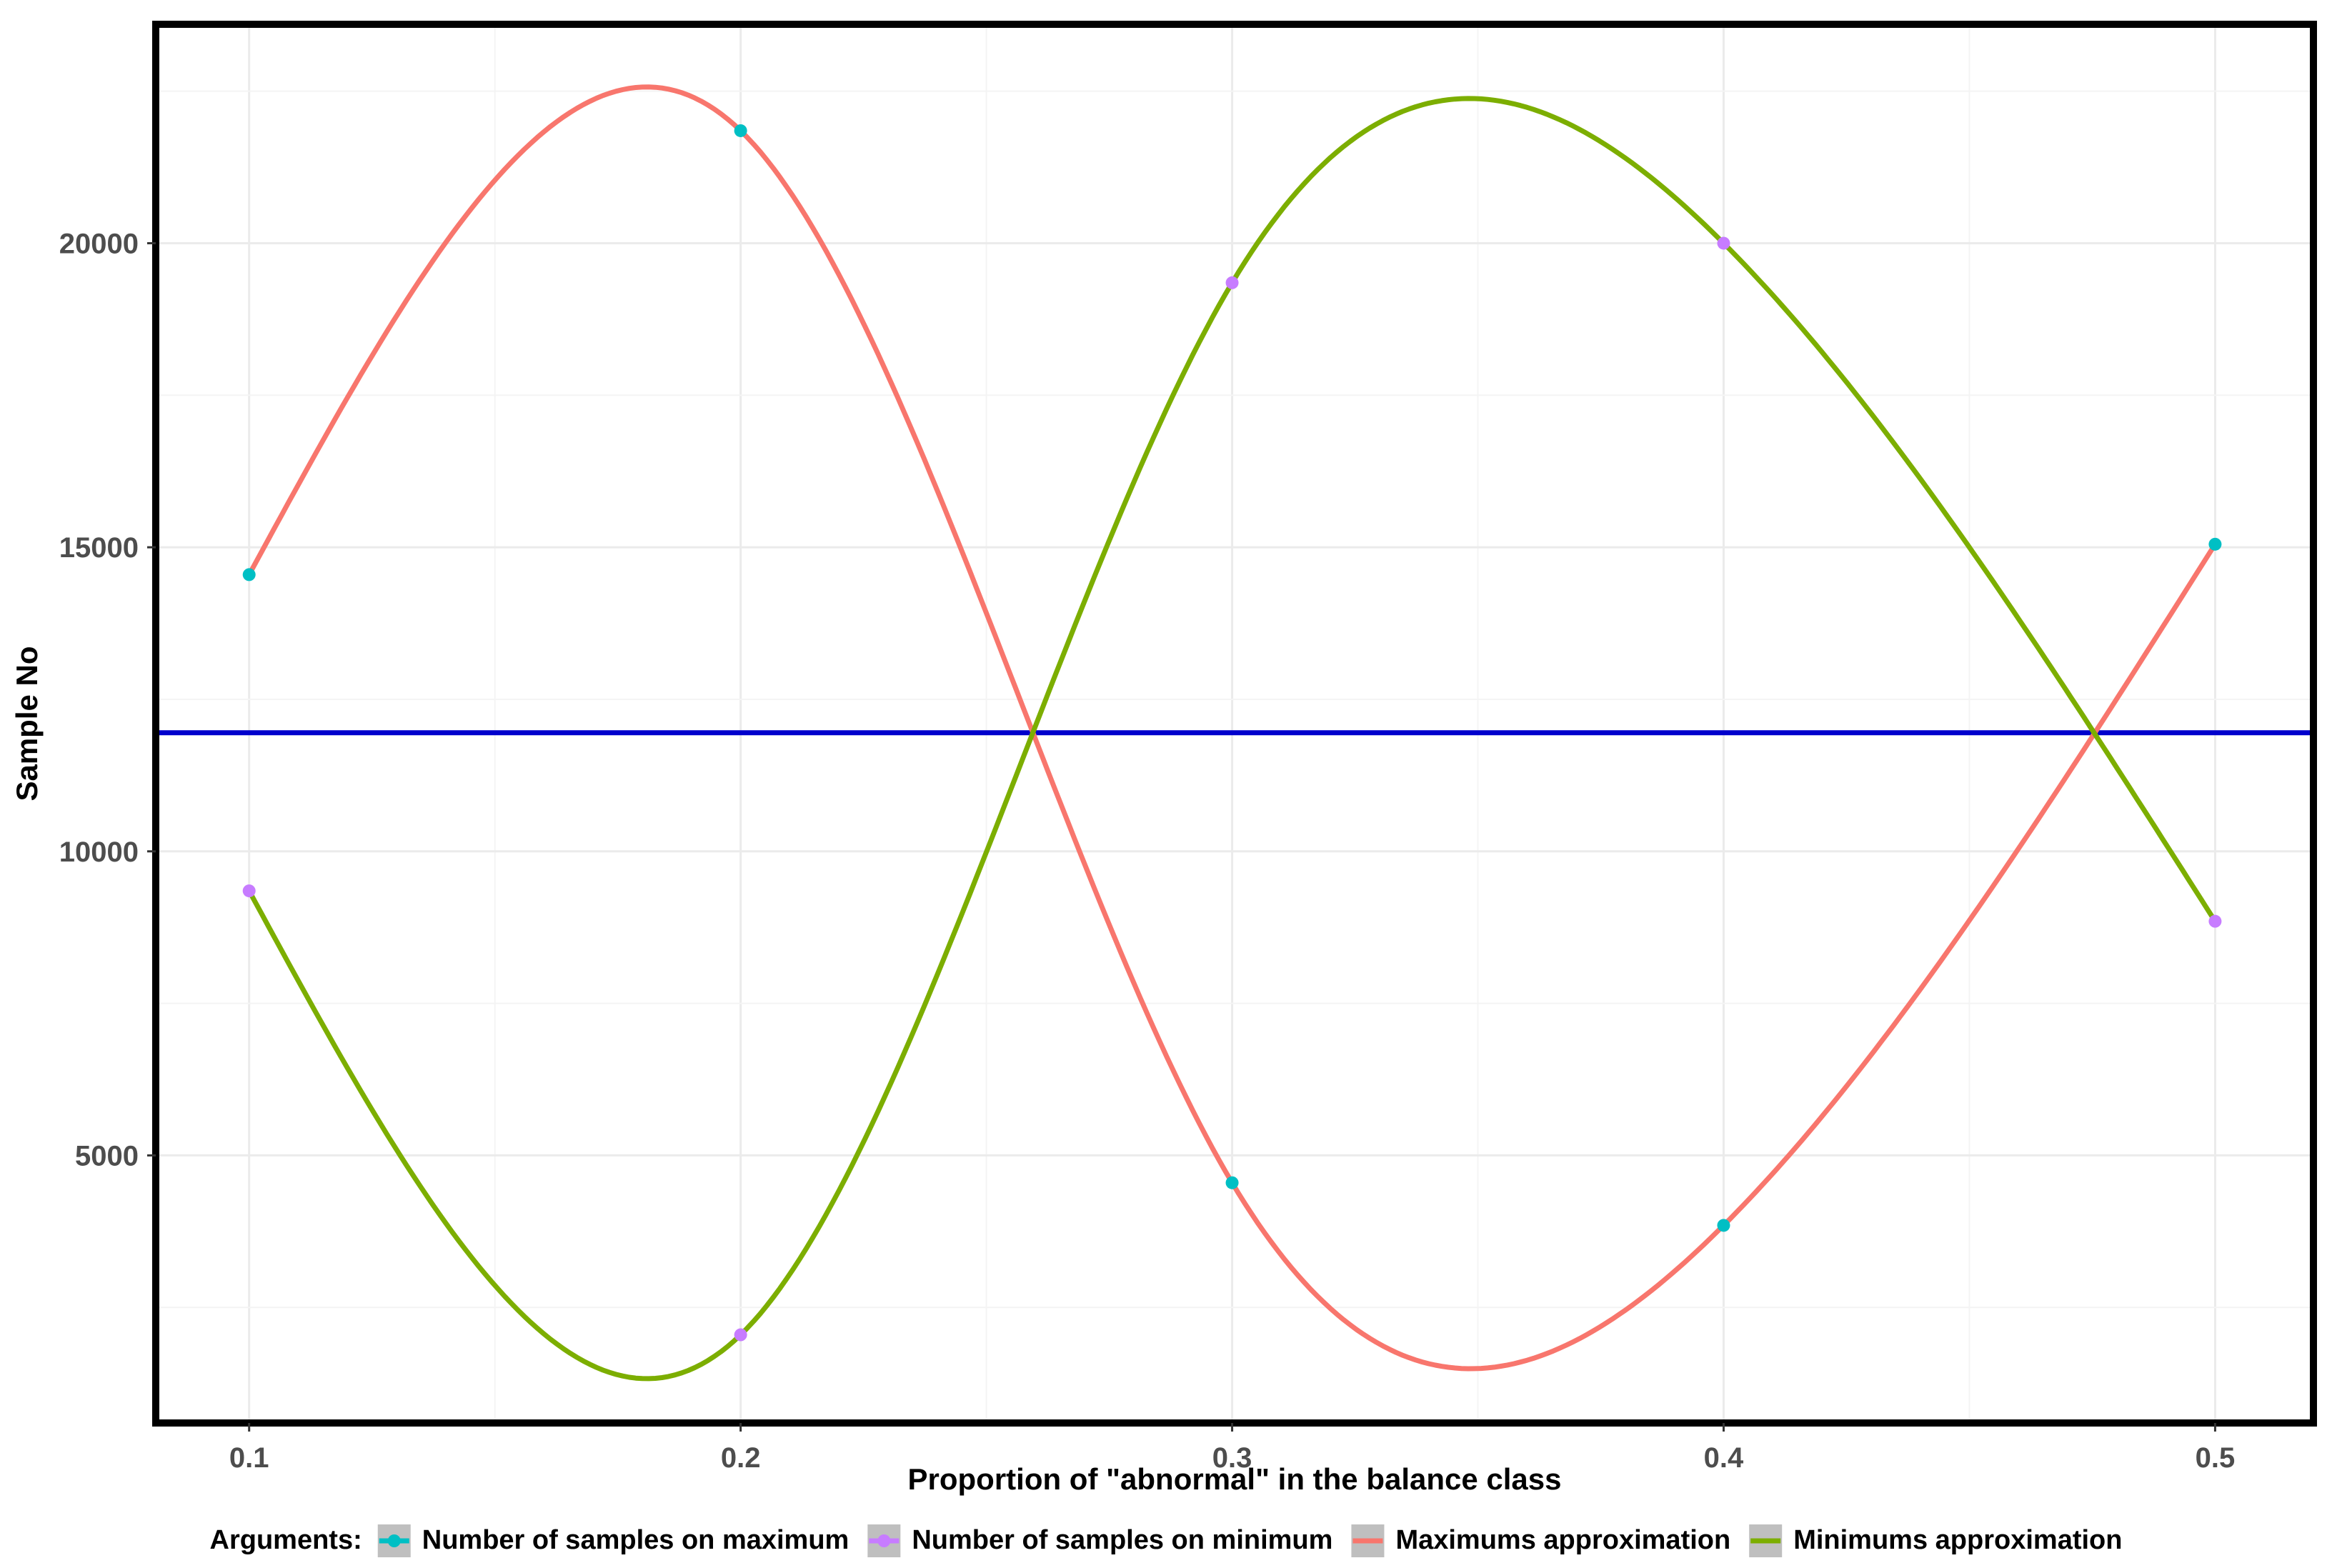 The width and height of the screenshot is (2332, 1568). I want to click on legend-item: Minimums approximation, so click(1935, 1540).